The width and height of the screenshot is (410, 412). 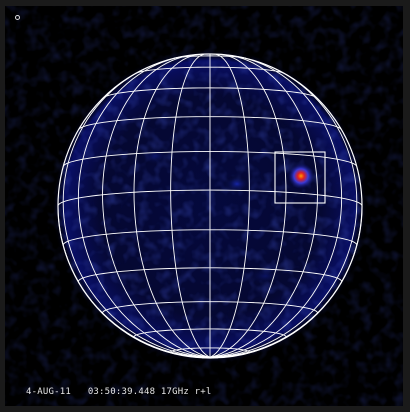 I want to click on region-selection-box, so click(x=300, y=177).